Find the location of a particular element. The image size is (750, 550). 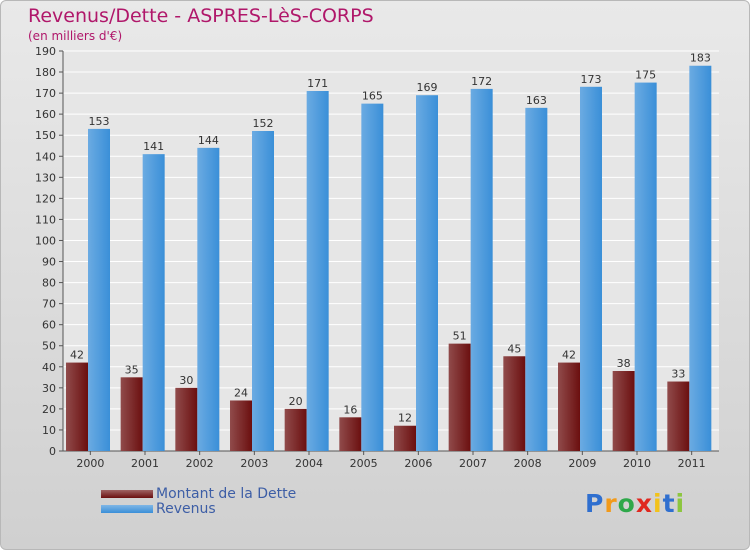

chart-subtitle: (en milliers d'€) is located at coordinates (75, 36).